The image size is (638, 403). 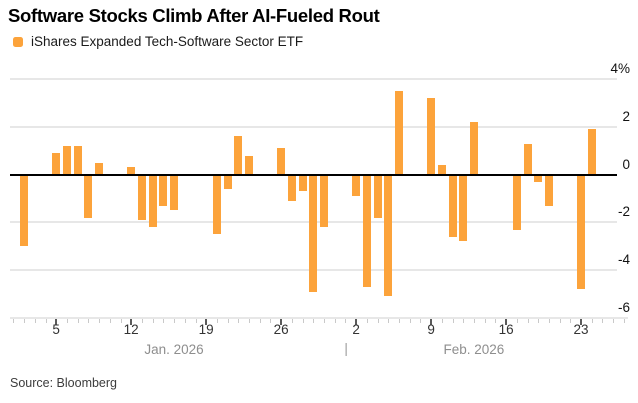 I want to click on zero-line, so click(x=313, y=174).